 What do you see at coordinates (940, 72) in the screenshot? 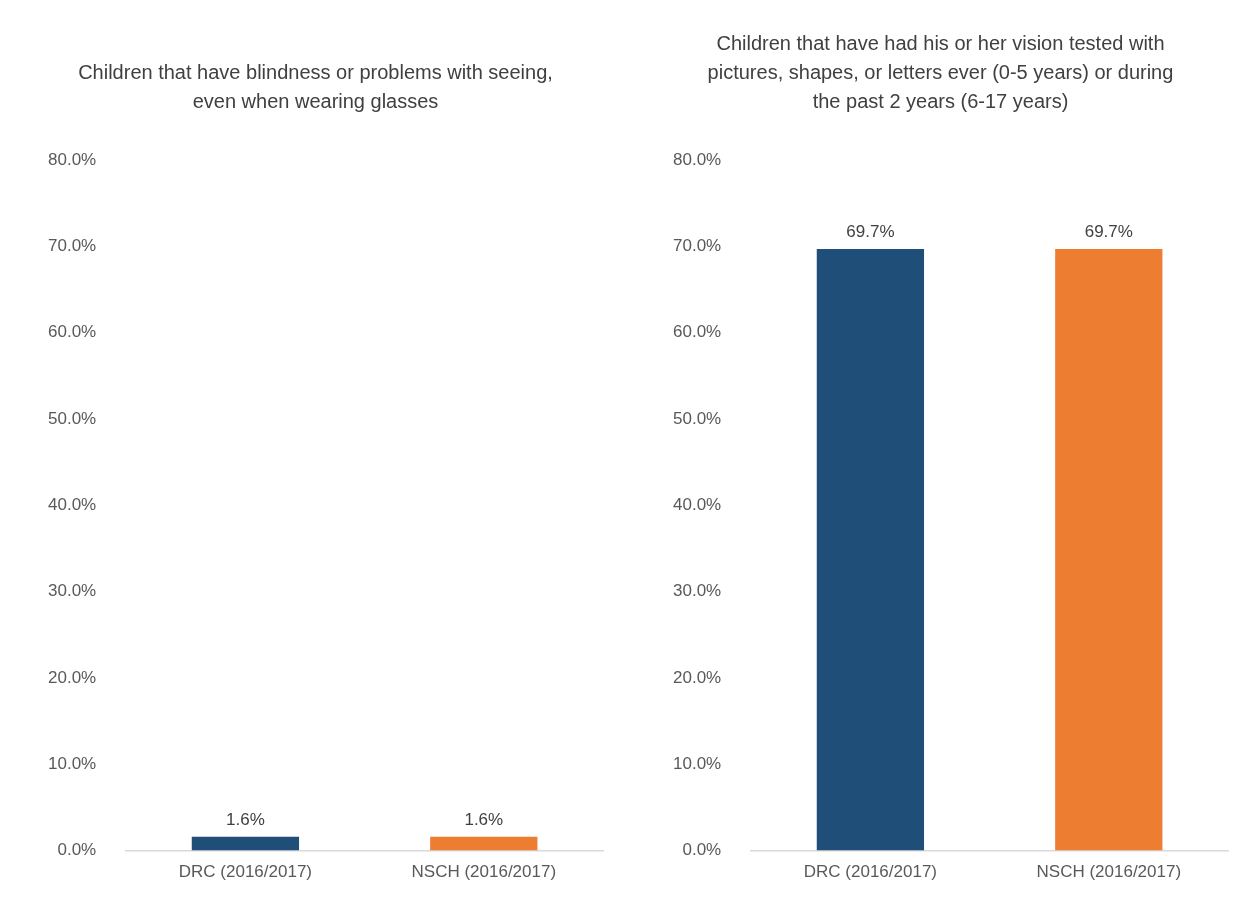
I see `chart-title: Children that have had his or her vision tested with pictures, shapes, or letters ever (0-5 years) or during the past 2 years (6-17 years)` at bounding box center [940, 72].